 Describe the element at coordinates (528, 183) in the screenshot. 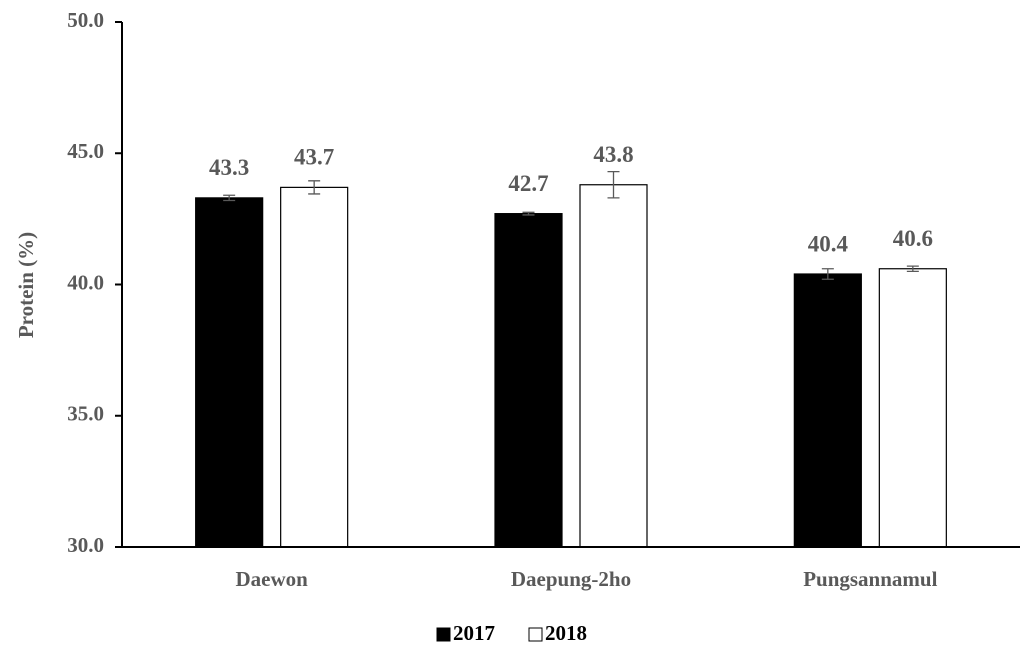

I see `value-label: 42.7` at that location.